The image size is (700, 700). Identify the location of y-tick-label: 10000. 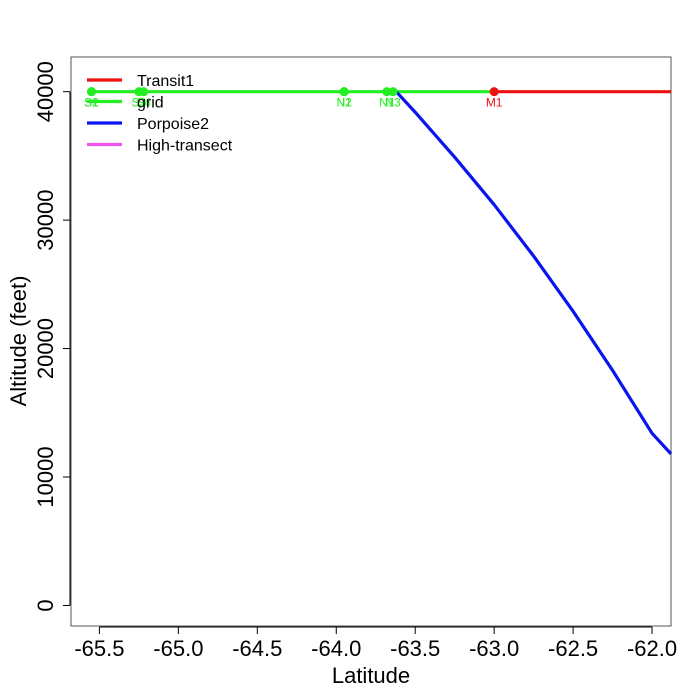
(45, 476).